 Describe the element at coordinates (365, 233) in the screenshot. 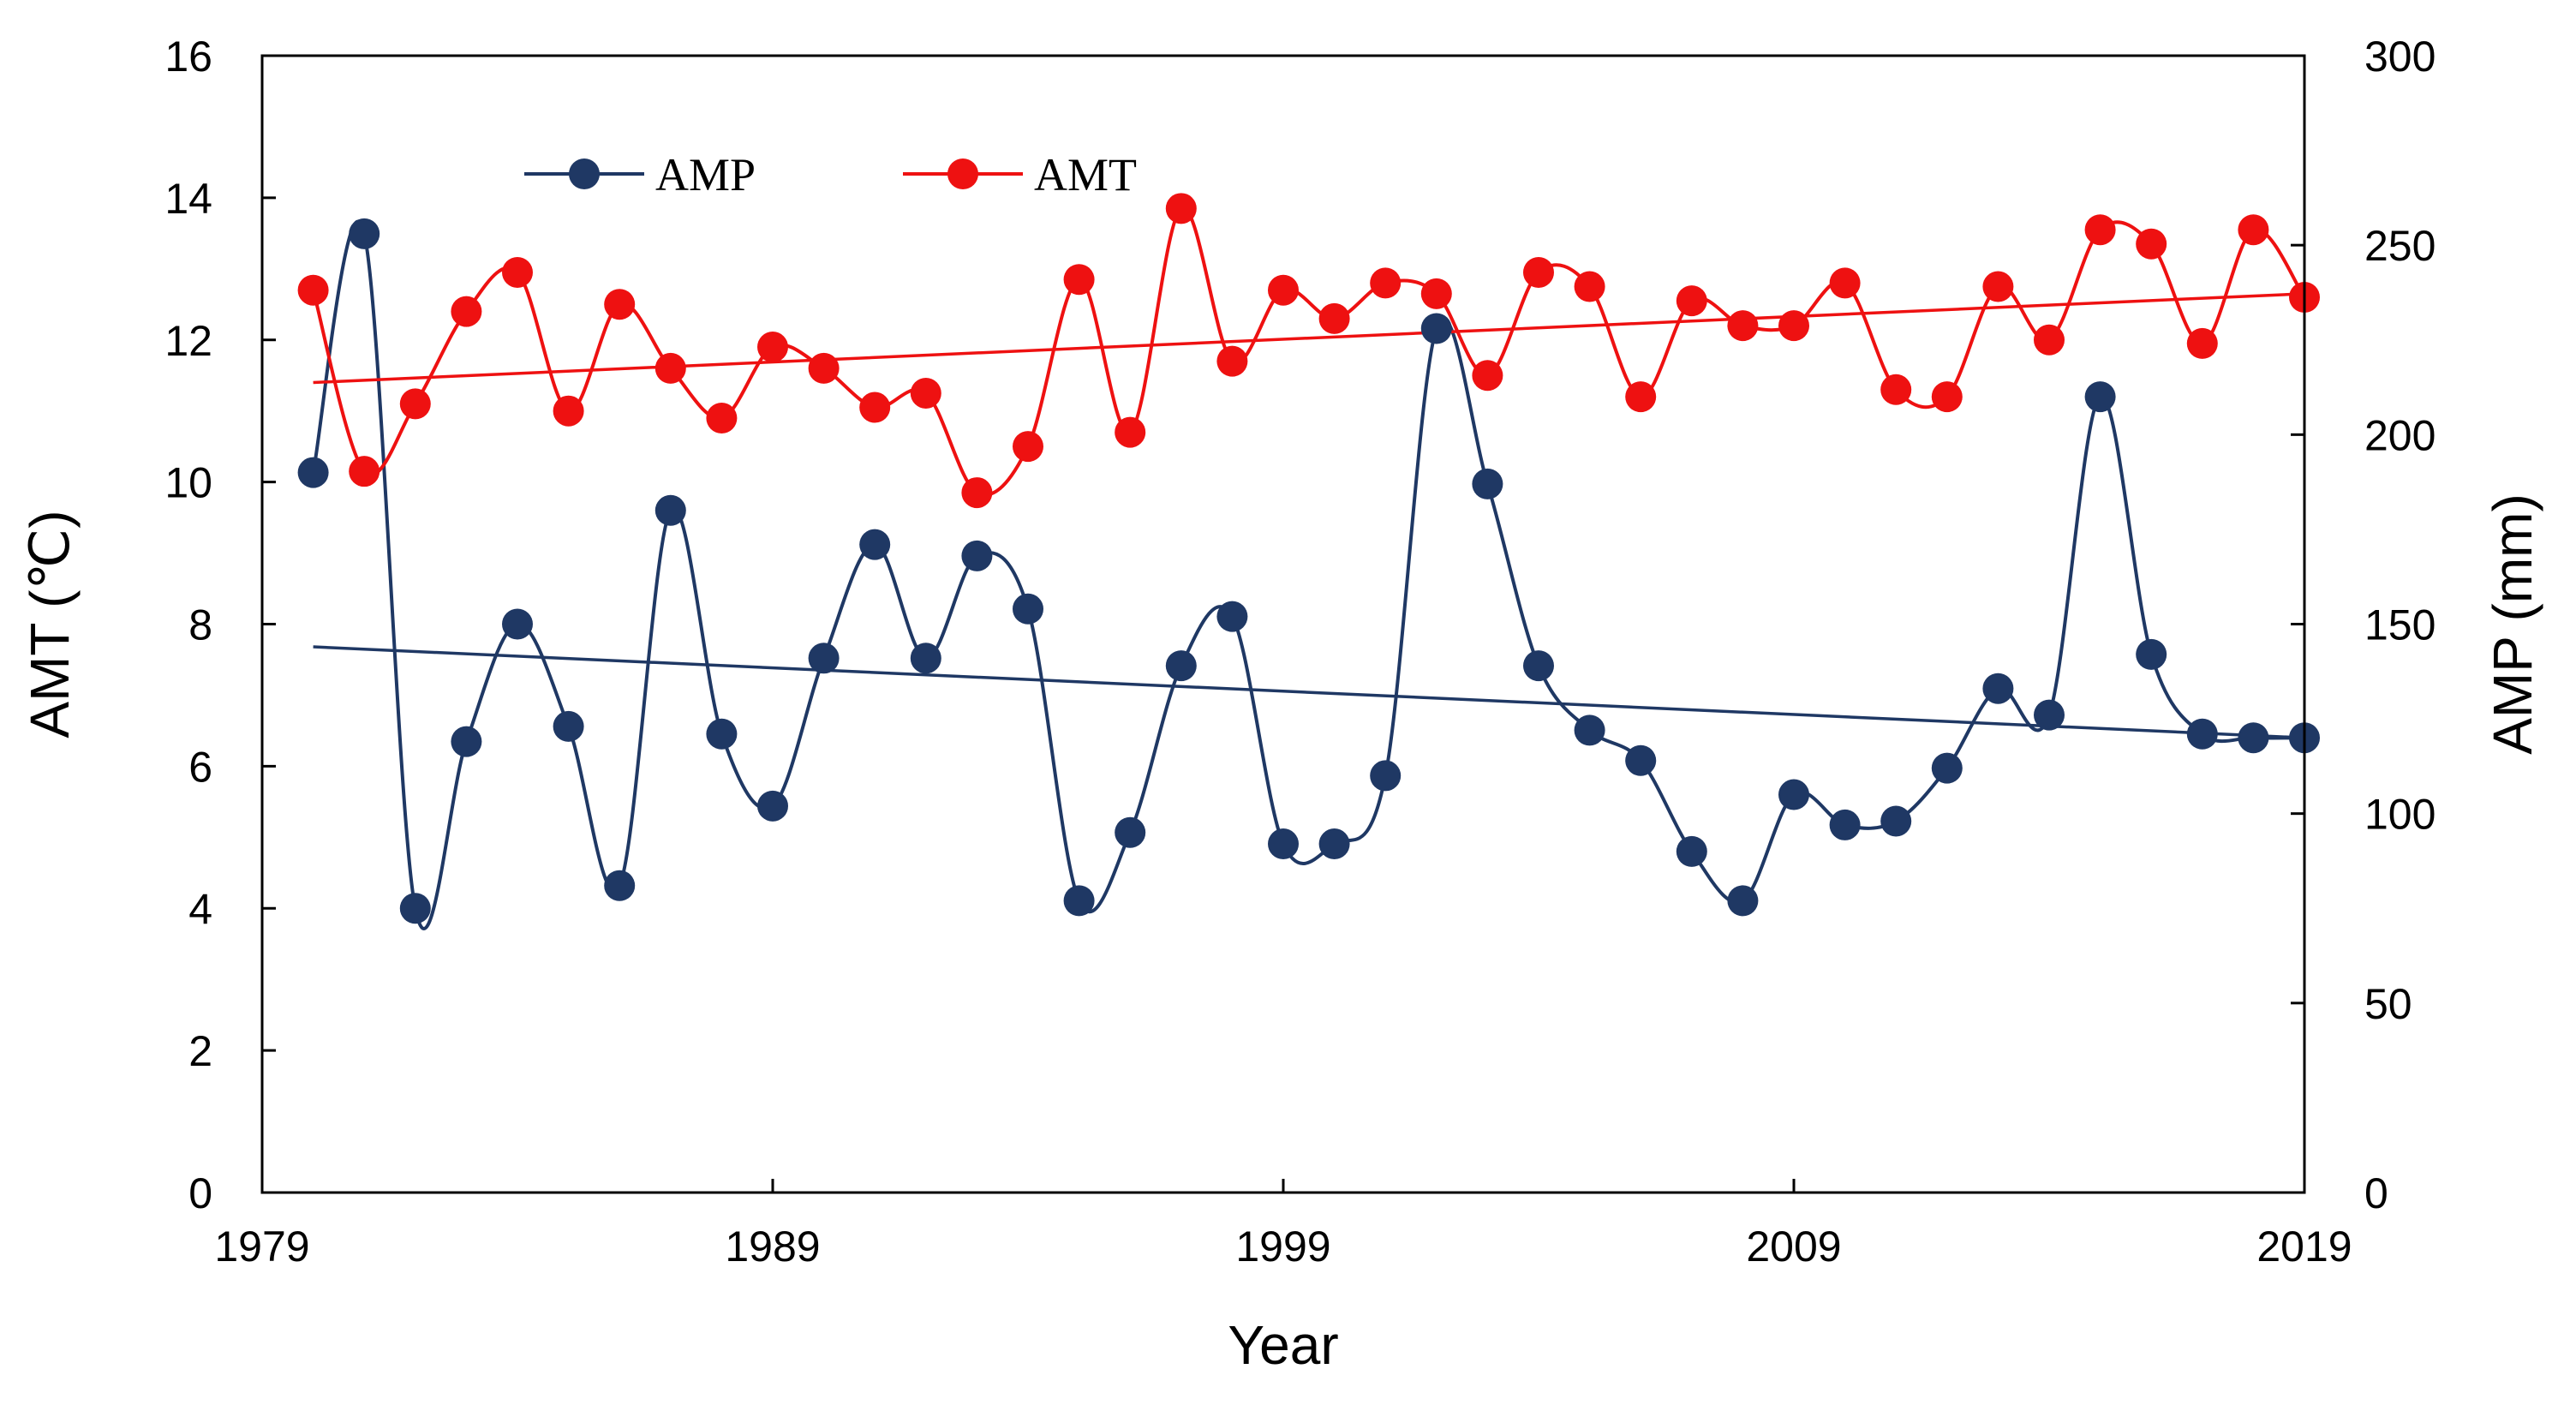

I see `amp-point-1981` at that location.